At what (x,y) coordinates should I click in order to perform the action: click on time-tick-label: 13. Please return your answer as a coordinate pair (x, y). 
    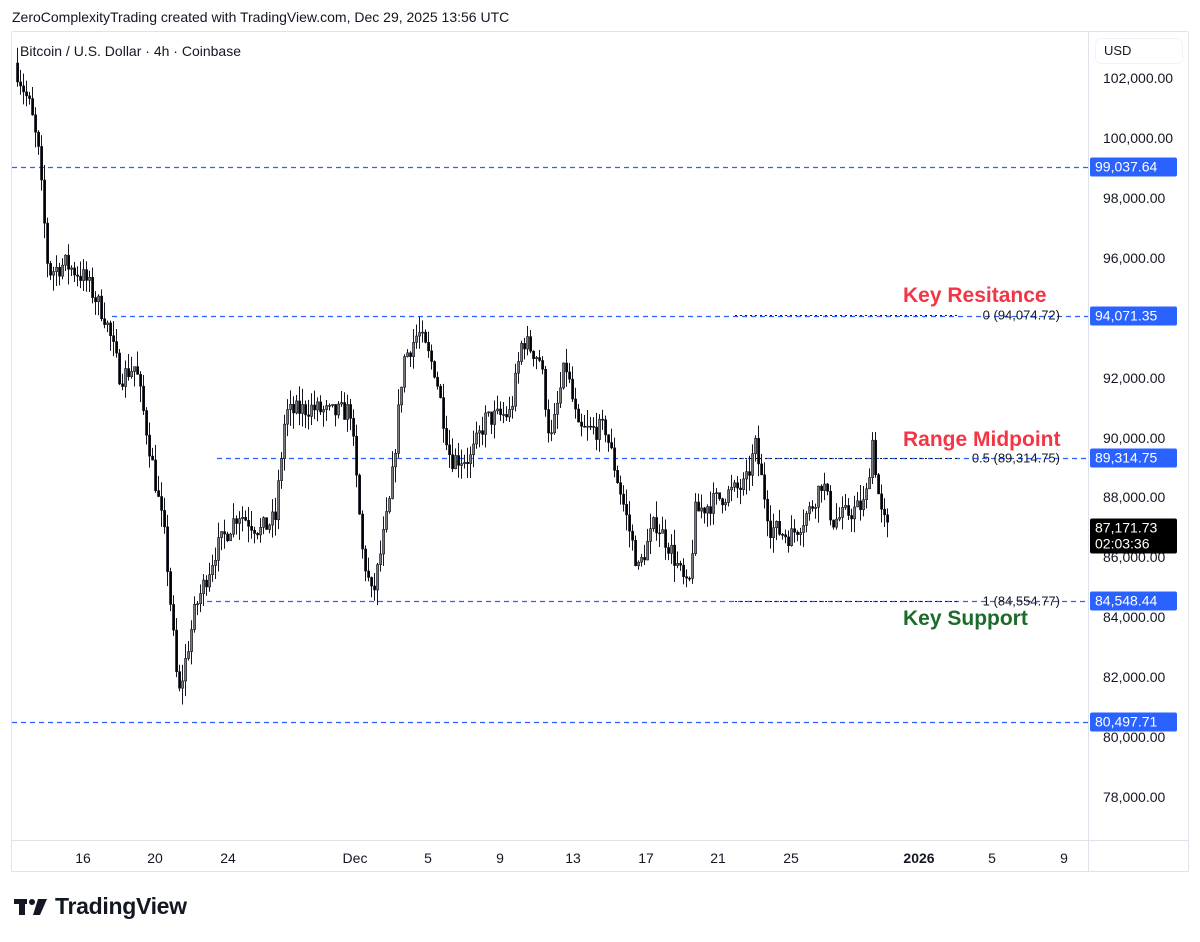
    Looking at the image, I should click on (573, 858).